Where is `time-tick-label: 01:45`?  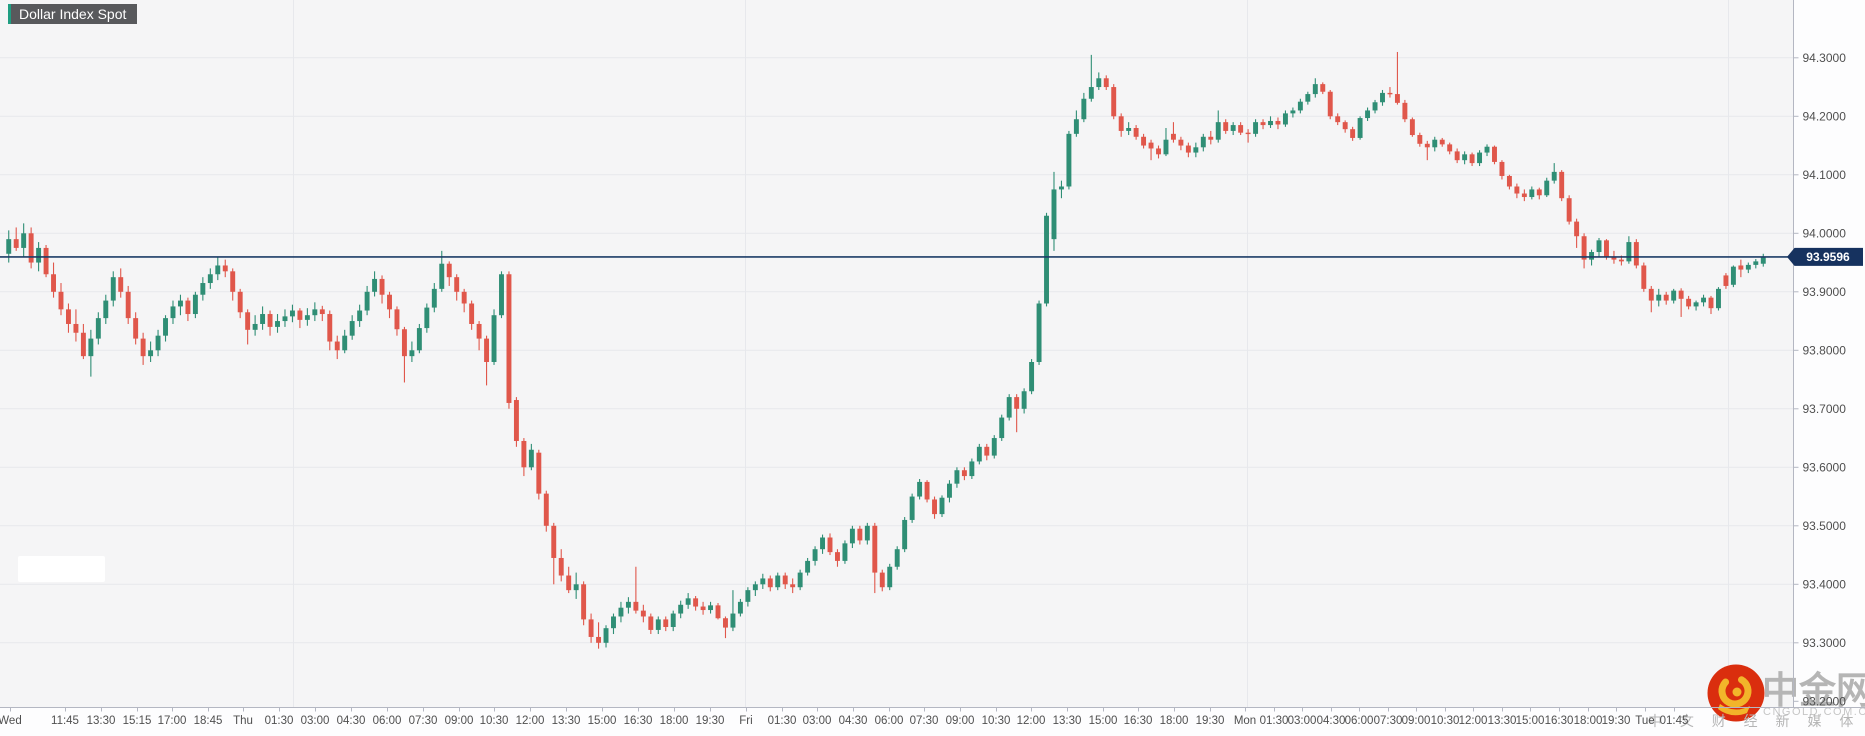
time-tick-label: 01:45 is located at coordinates (1674, 721).